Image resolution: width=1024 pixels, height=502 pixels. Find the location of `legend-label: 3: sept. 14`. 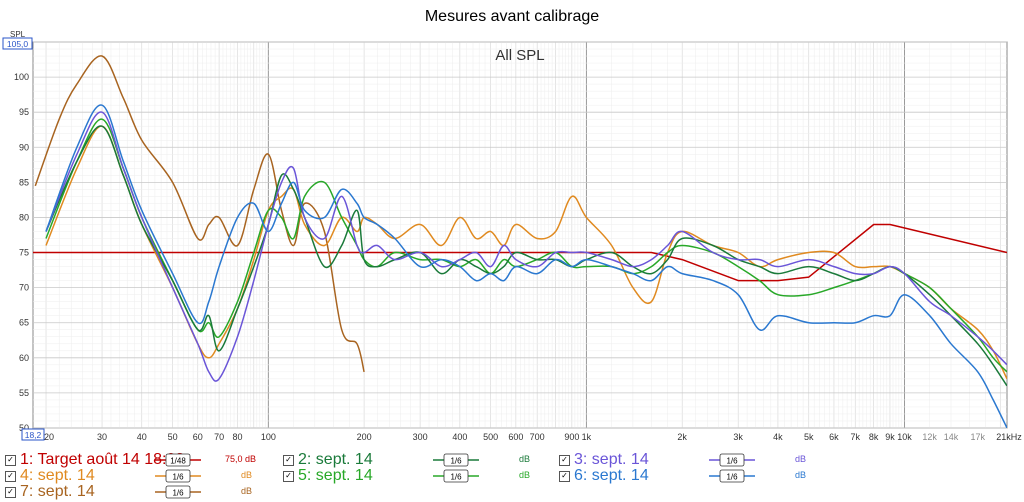

legend-label: 3: sept. 14 is located at coordinates (611, 459).